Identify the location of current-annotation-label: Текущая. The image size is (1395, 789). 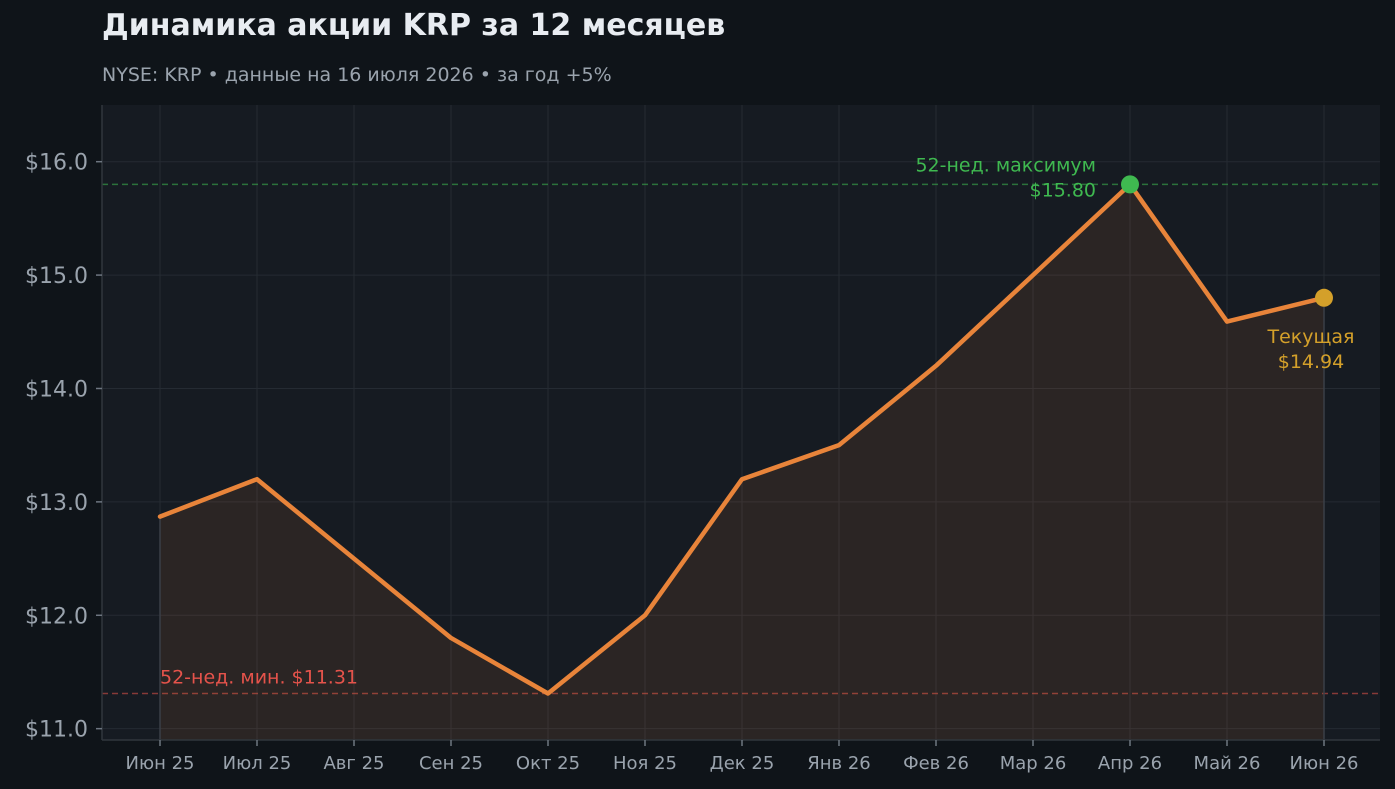
(1311, 337).